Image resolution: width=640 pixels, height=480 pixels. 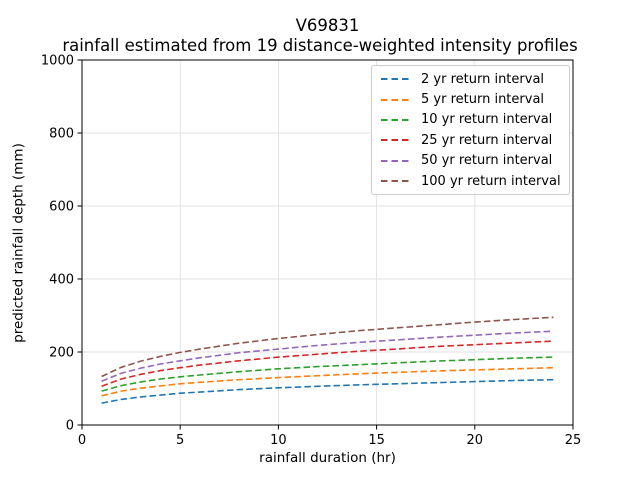 What do you see at coordinates (483, 100) in the screenshot?
I see `legend-label: 5 yr return interval` at bounding box center [483, 100].